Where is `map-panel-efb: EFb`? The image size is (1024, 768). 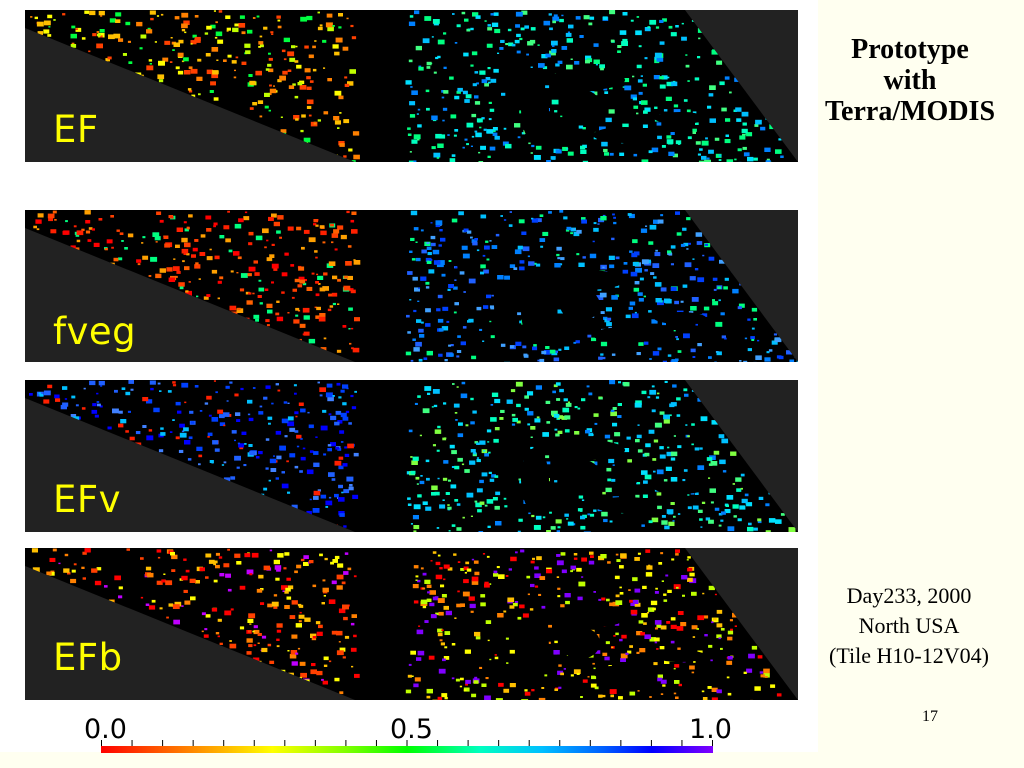 map-panel-efb: EFb is located at coordinates (411, 624).